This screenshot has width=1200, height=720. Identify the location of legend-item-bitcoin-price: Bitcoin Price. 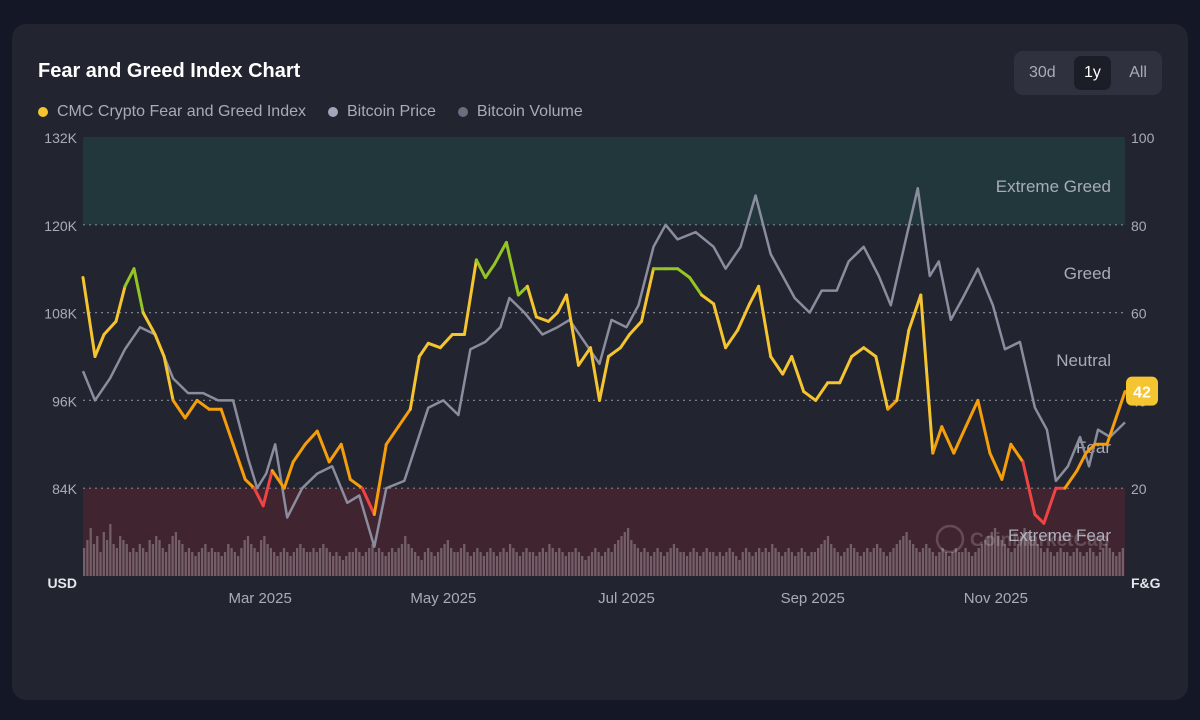
(382, 112).